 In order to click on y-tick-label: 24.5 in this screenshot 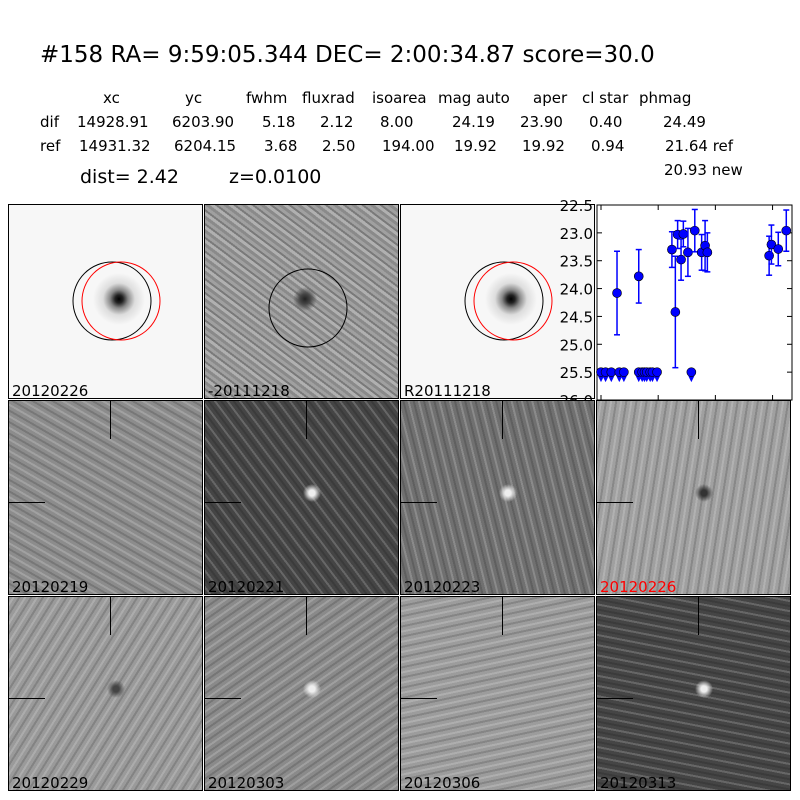, I will do `click(576, 317)`.